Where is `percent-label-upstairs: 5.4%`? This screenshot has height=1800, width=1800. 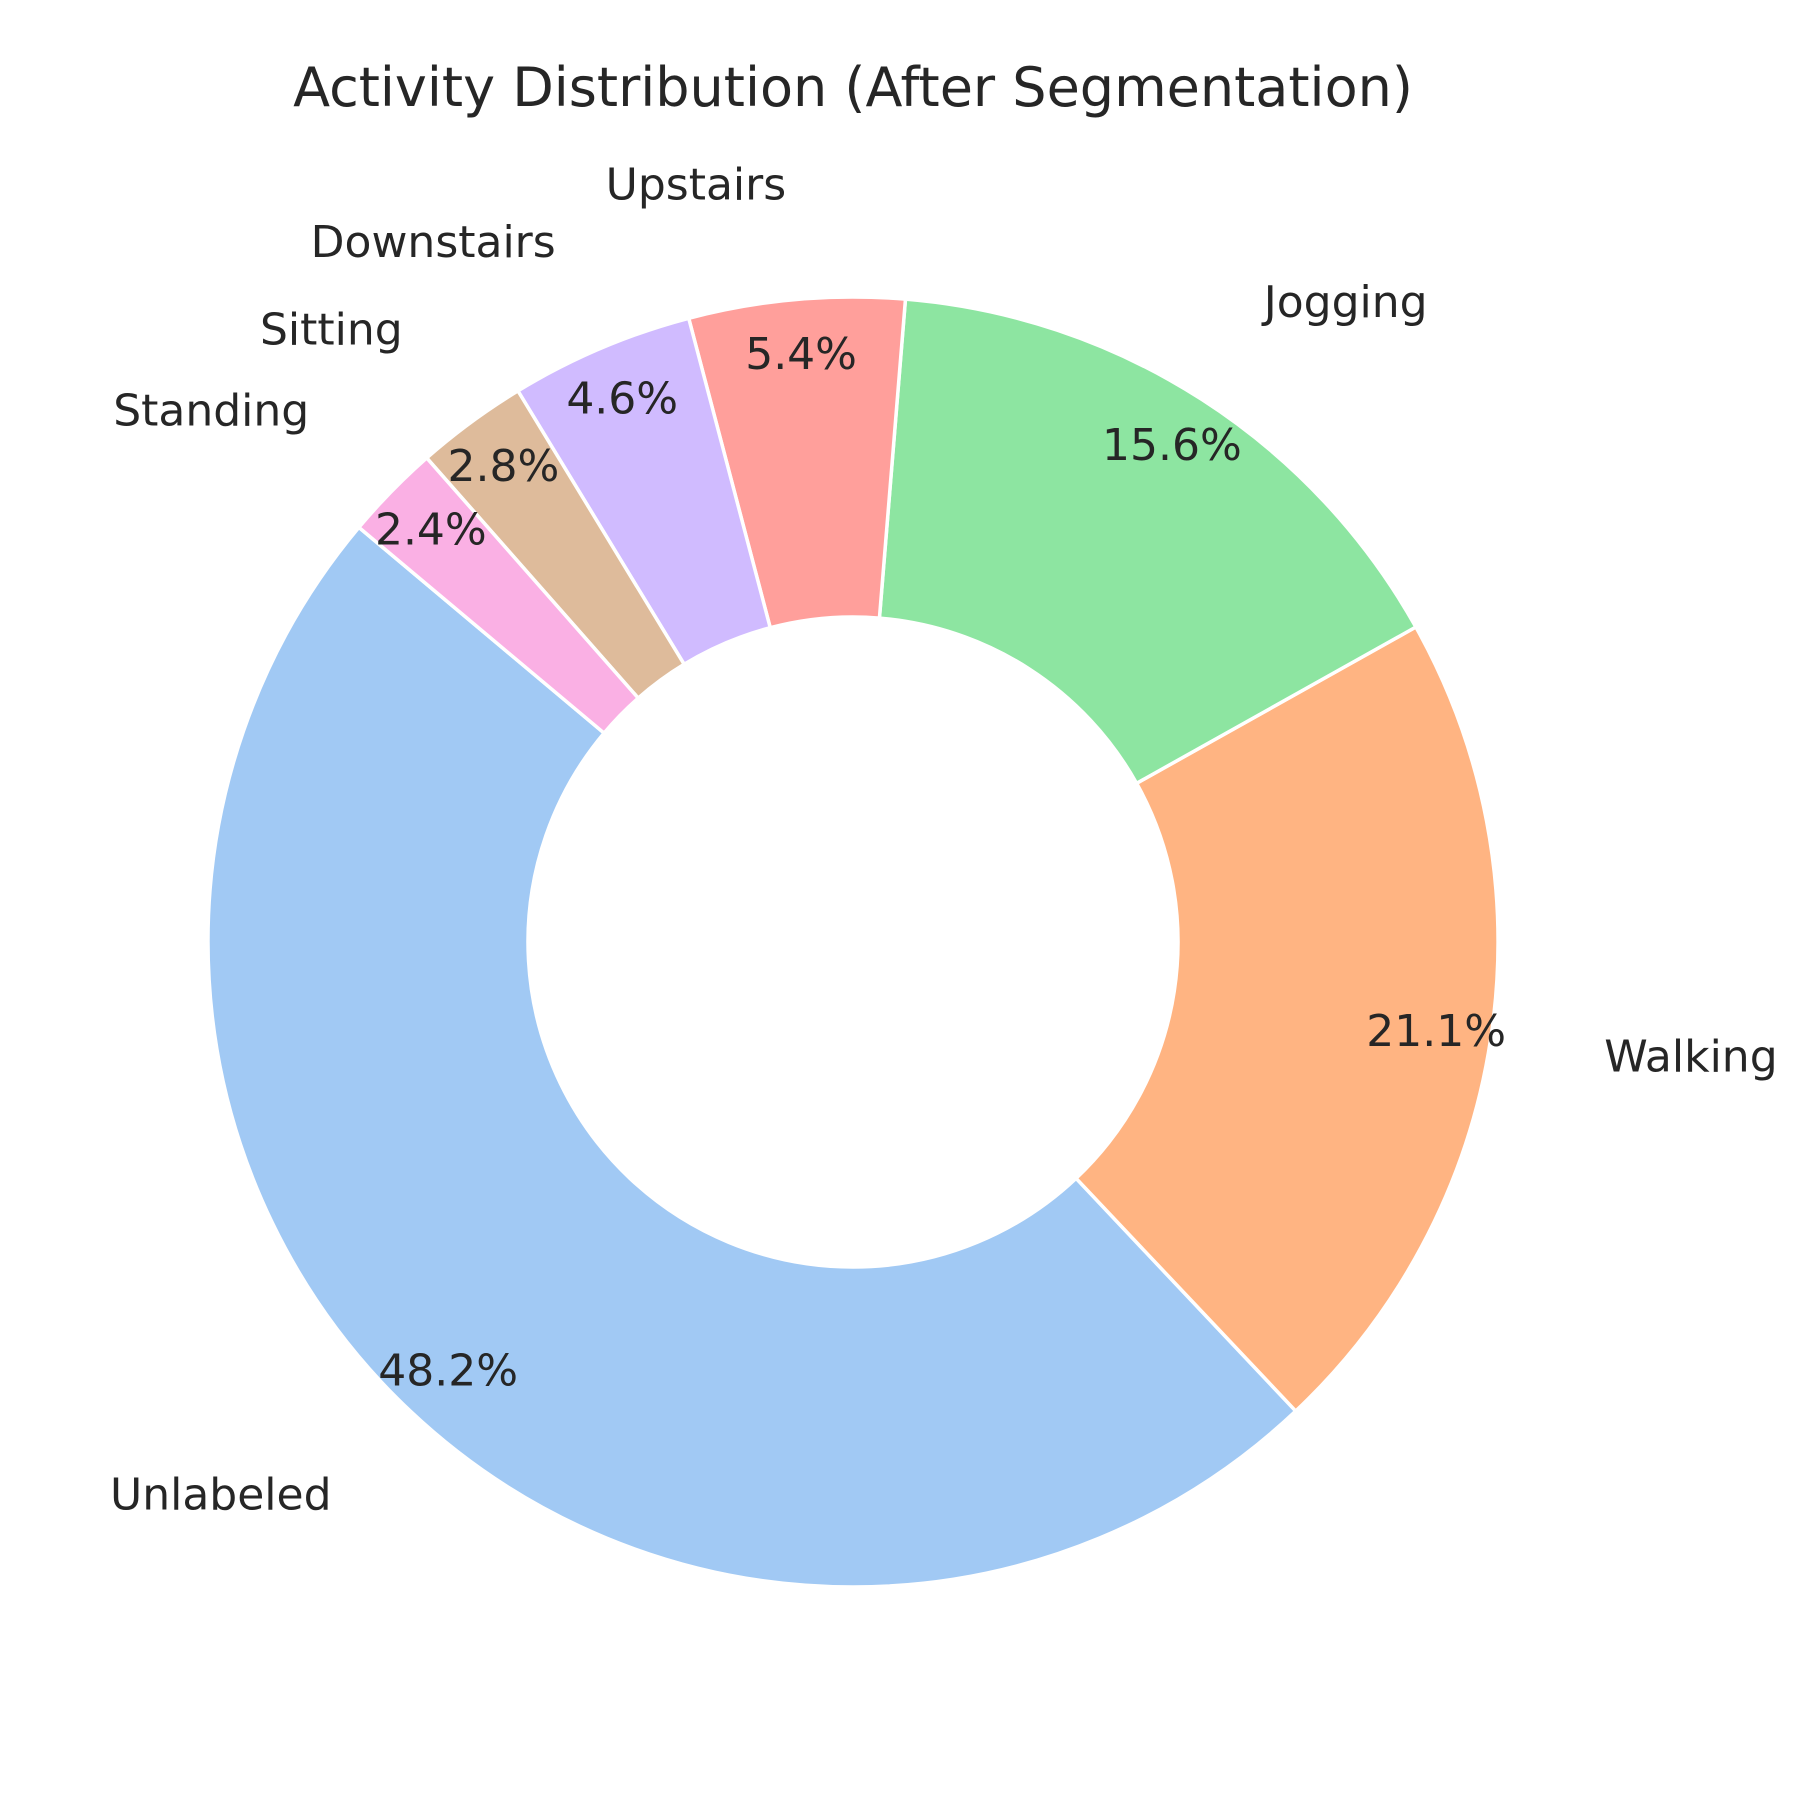 percent-label-upstairs: 5.4% is located at coordinates (801, 354).